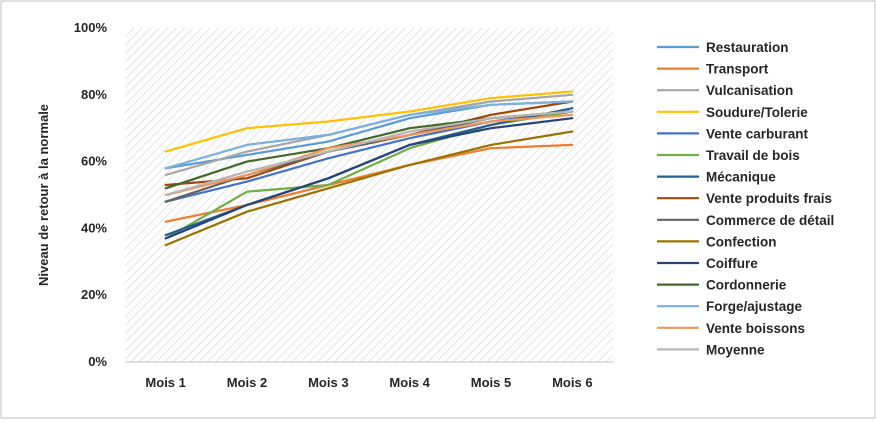 Image resolution: width=876 pixels, height=424 pixels. I want to click on x-tick-label: Mois 4, so click(409, 382).